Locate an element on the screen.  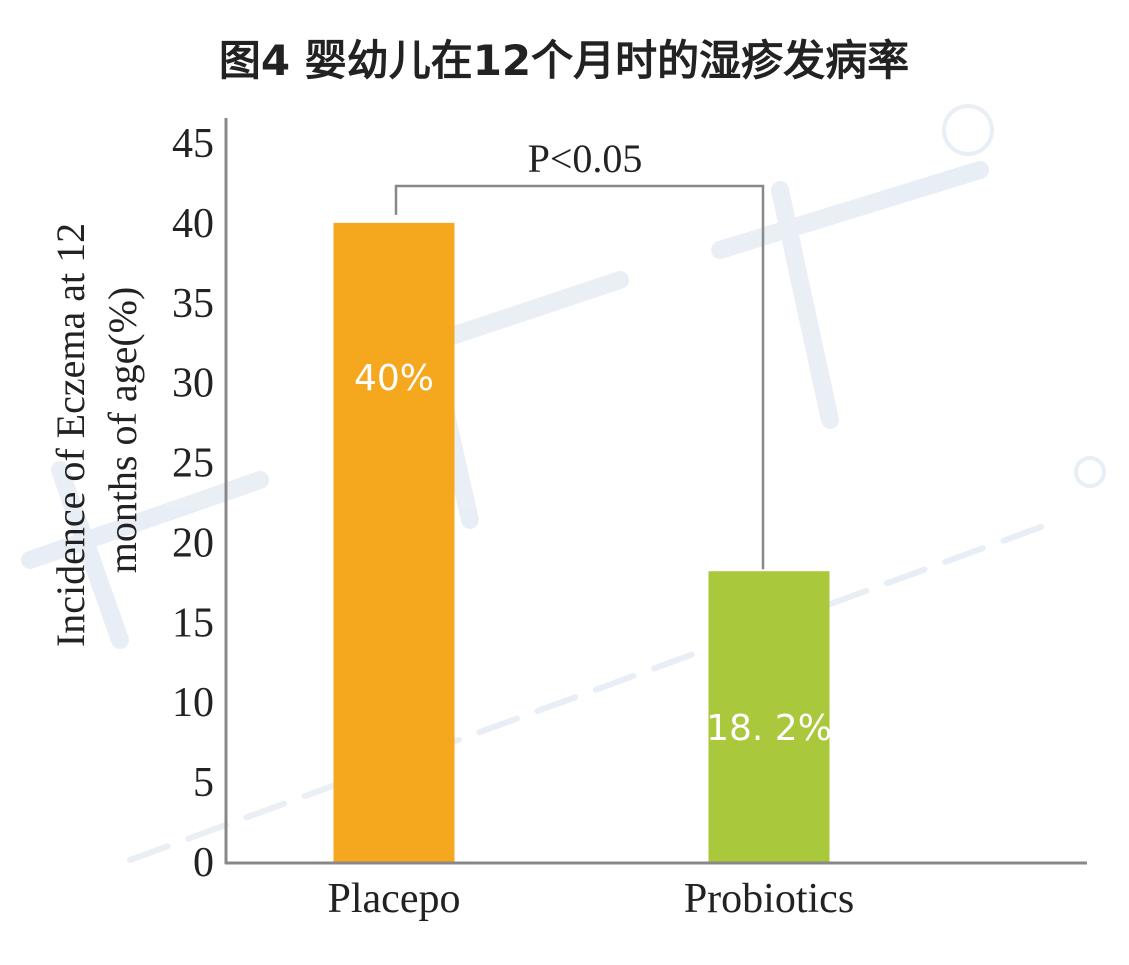
significance-bracket is located at coordinates (579, 377).